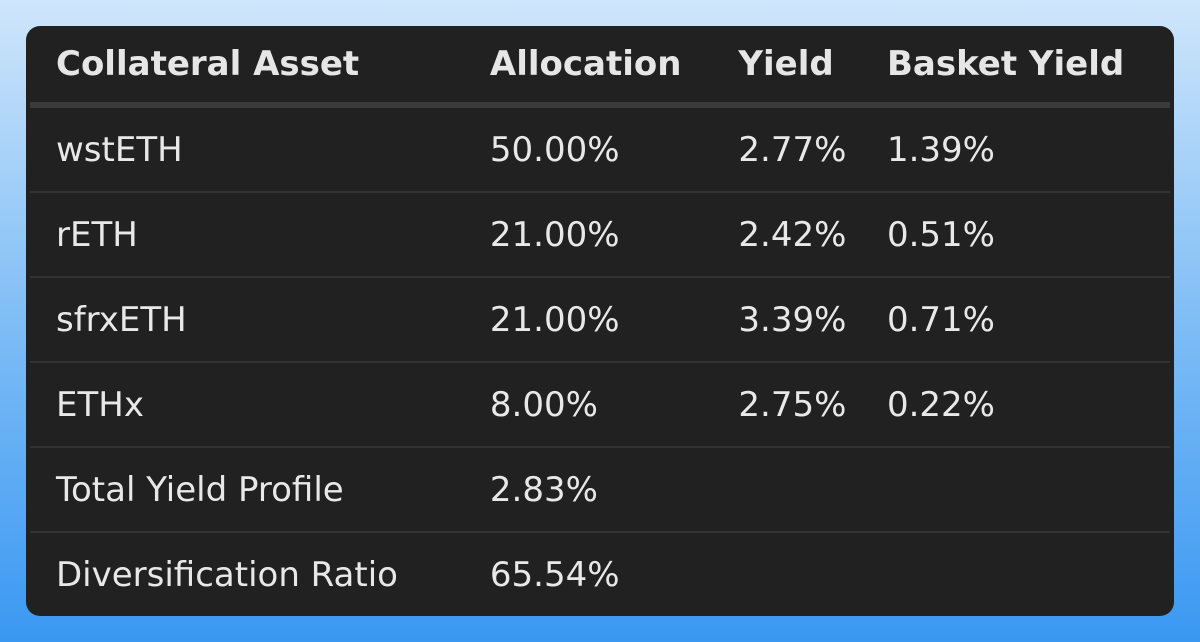  What do you see at coordinates (1019, 67) in the screenshot?
I see `header-cell: Basket Yield` at bounding box center [1019, 67].